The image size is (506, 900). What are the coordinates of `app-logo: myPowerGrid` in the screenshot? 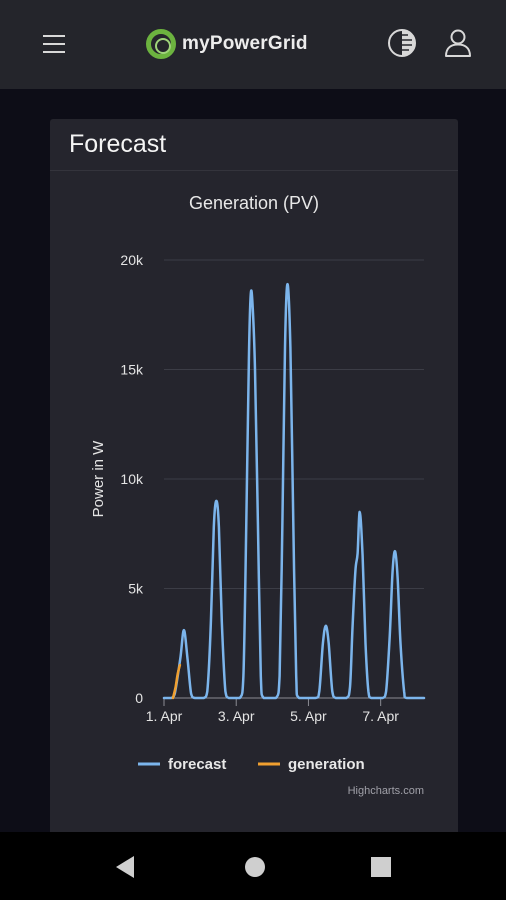 It's located at (227, 44).